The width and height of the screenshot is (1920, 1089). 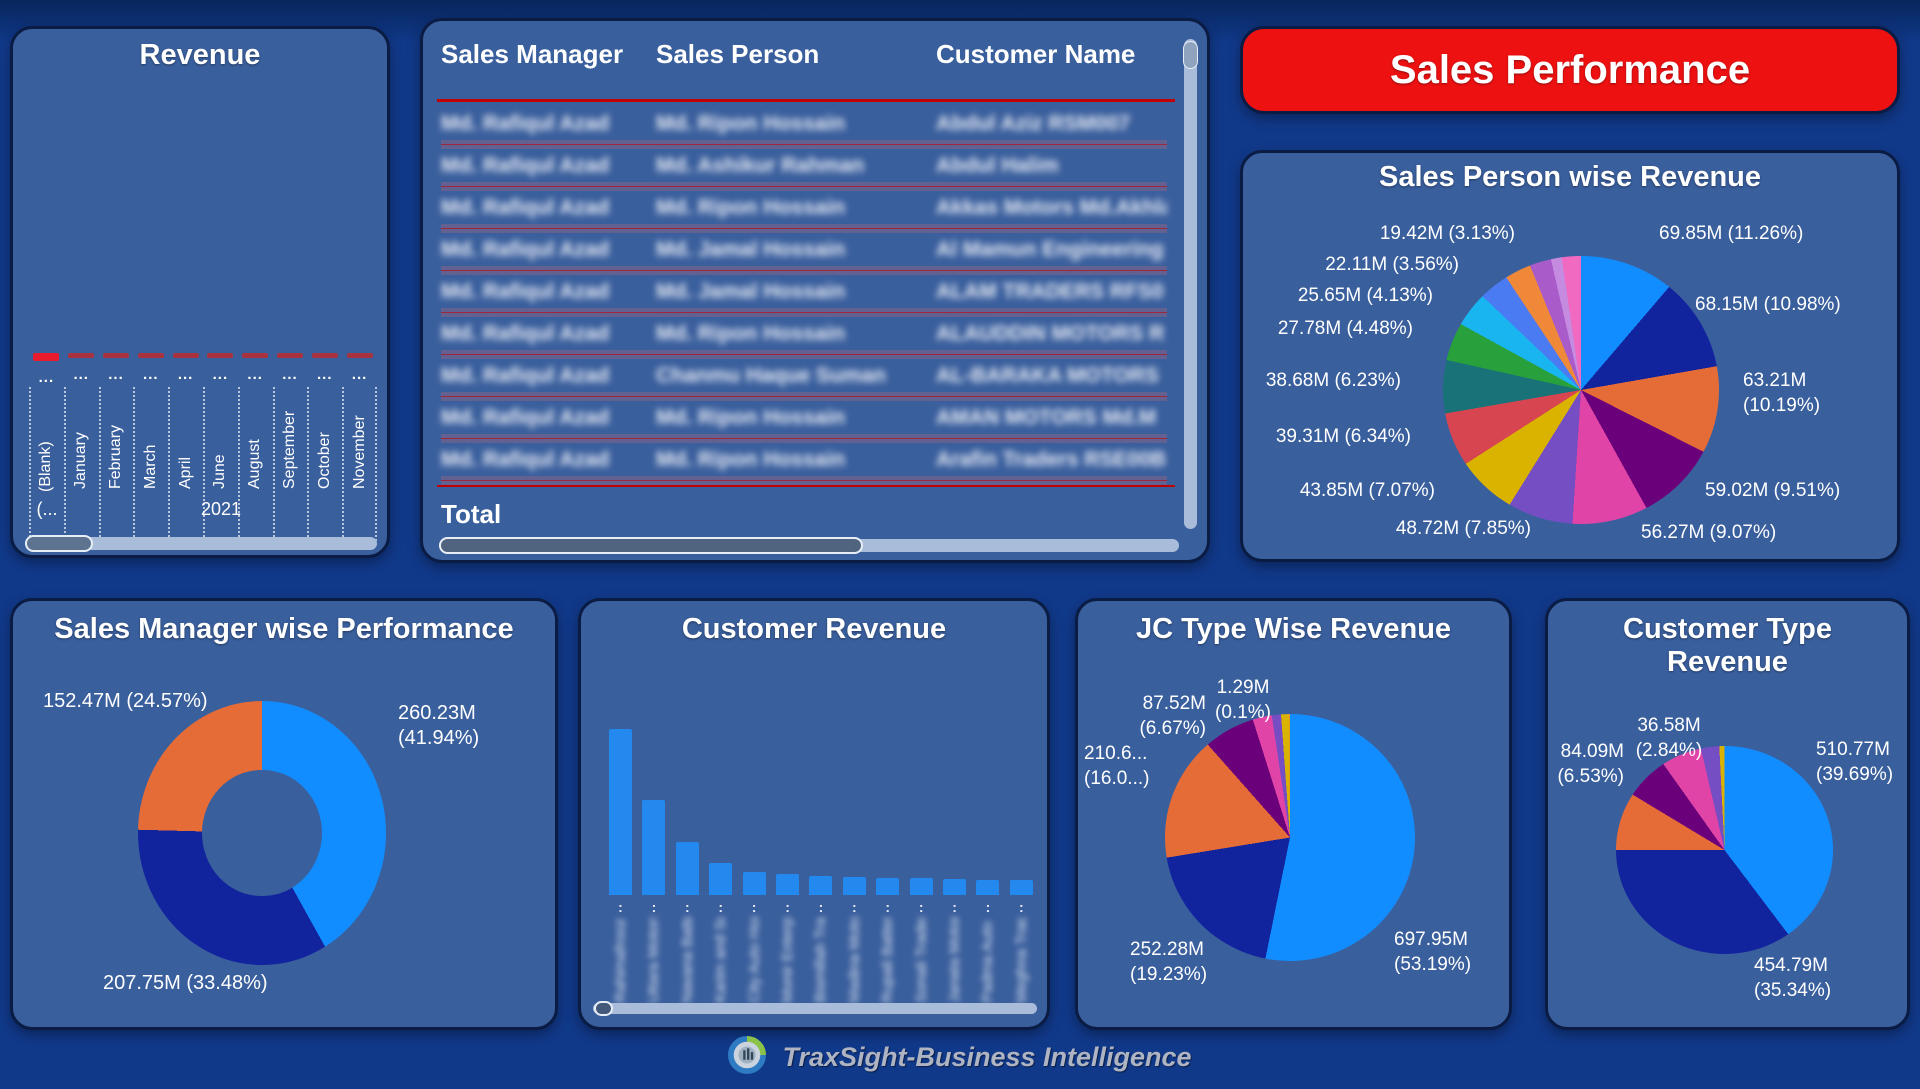 What do you see at coordinates (532, 54) in the screenshot?
I see `column-header-sales-manager: Sales Manager` at bounding box center [532, 54].